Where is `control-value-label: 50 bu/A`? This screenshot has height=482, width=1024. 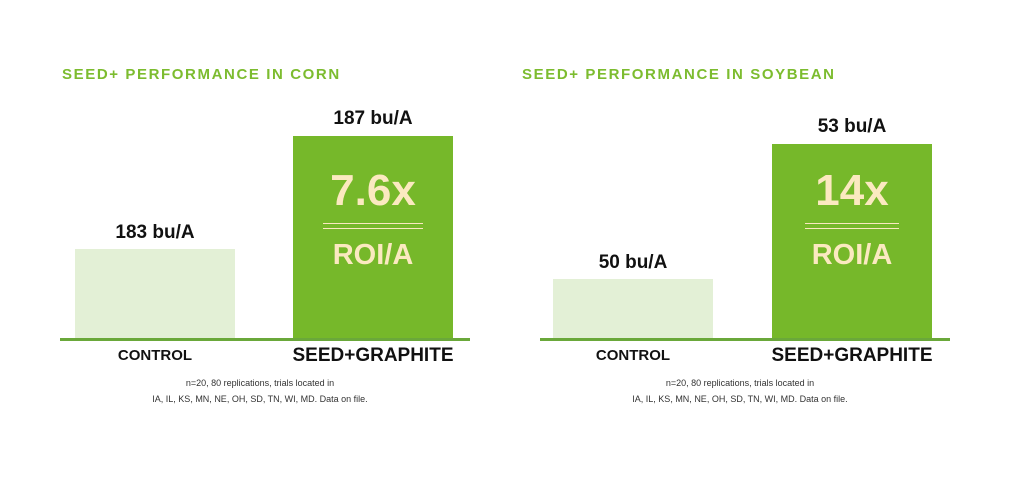 control-value-label: 50 bu/A is located at coordinates (633, 262).